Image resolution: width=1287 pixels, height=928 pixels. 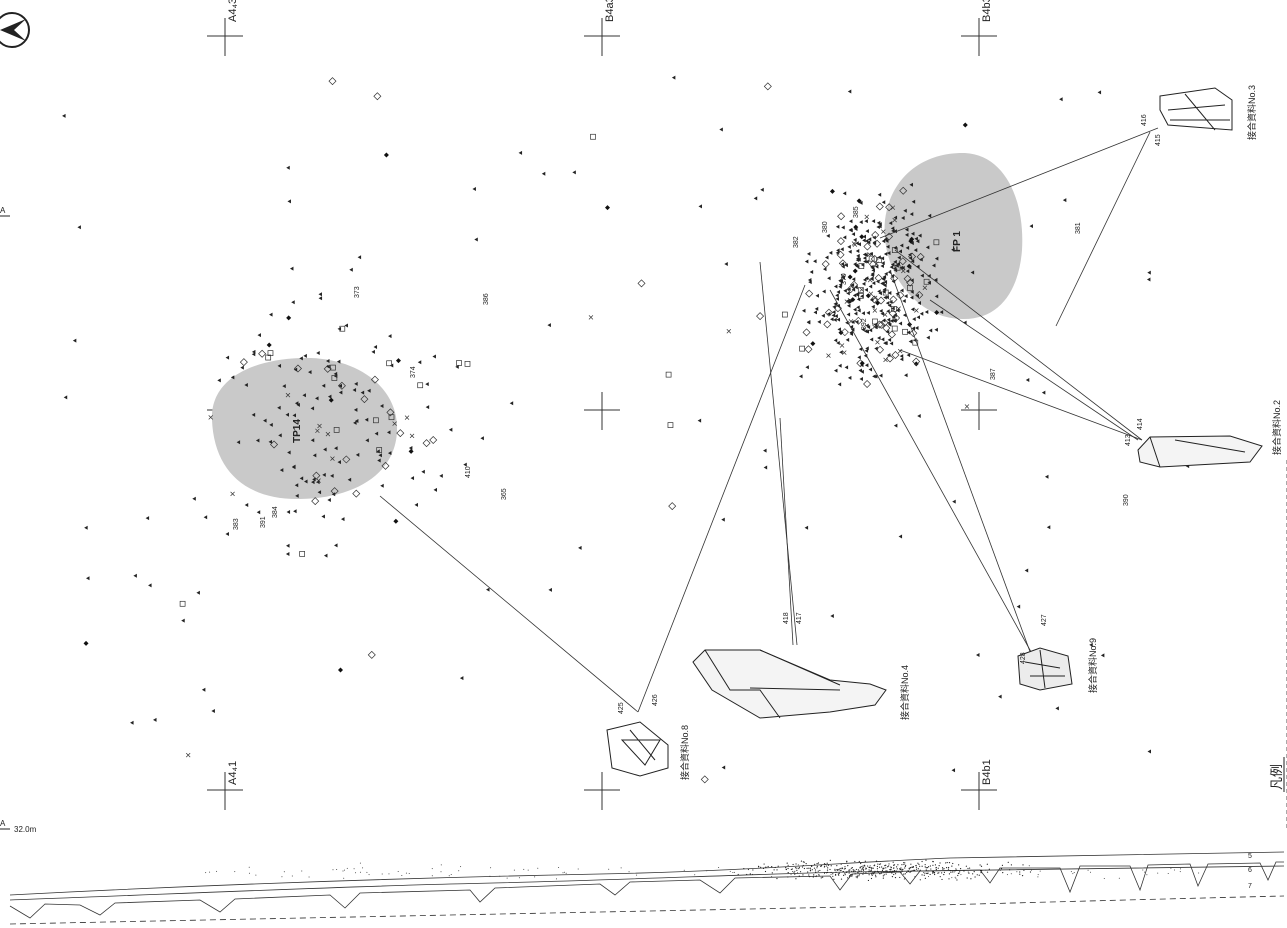 I want to click on layer-label-6: 6, so click(x=1250, y=870).